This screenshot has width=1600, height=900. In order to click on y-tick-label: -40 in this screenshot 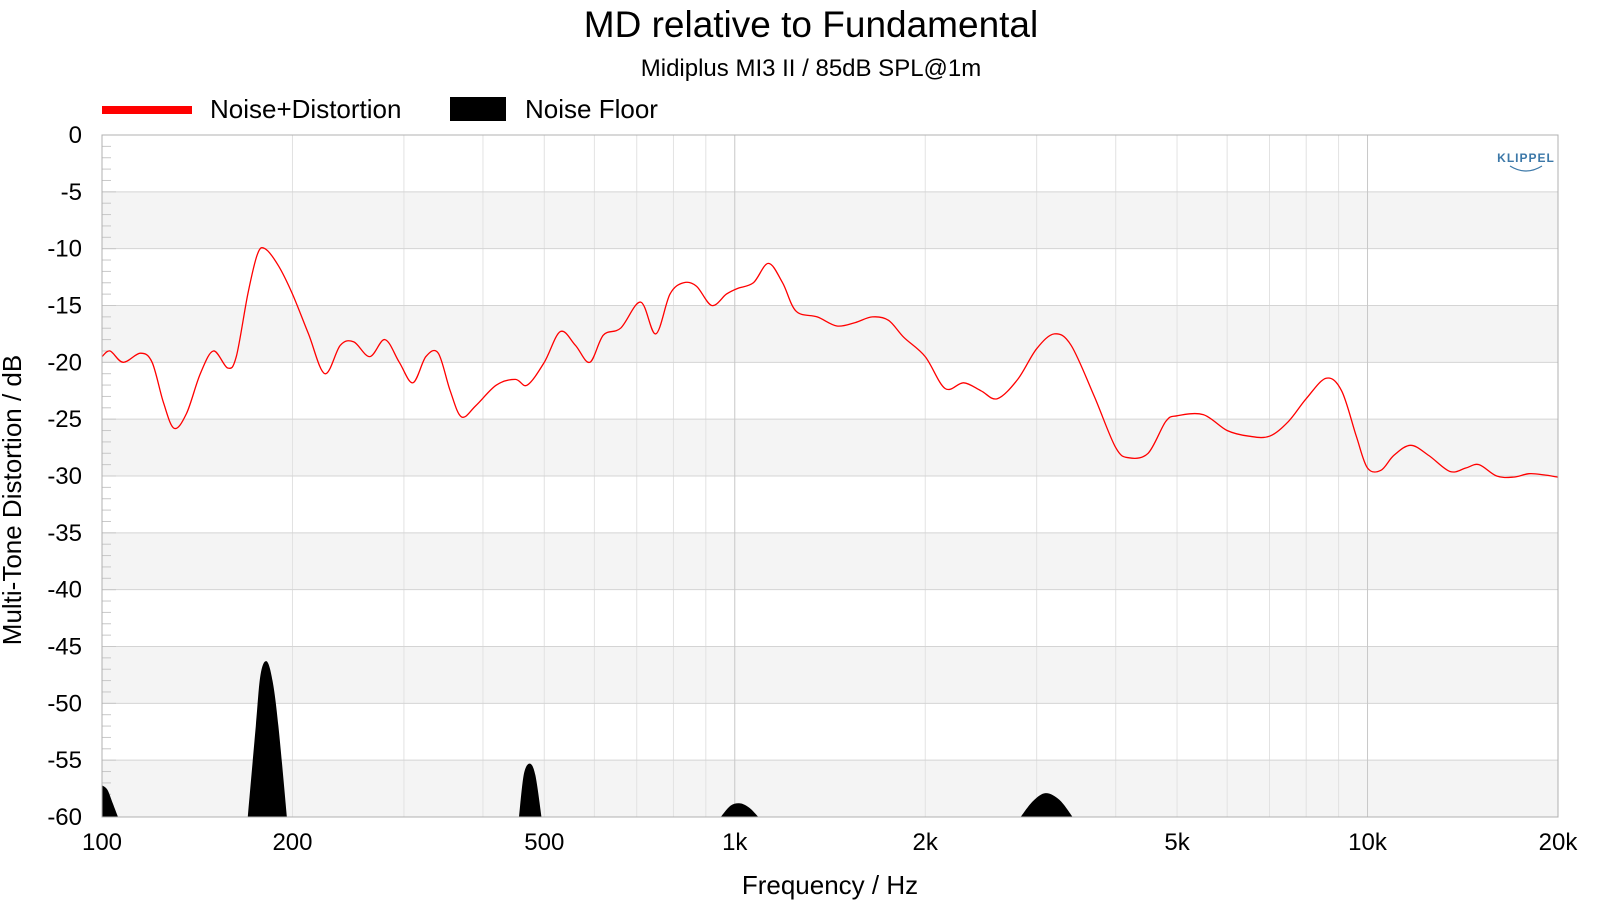, I will do `click(64, 590)`.